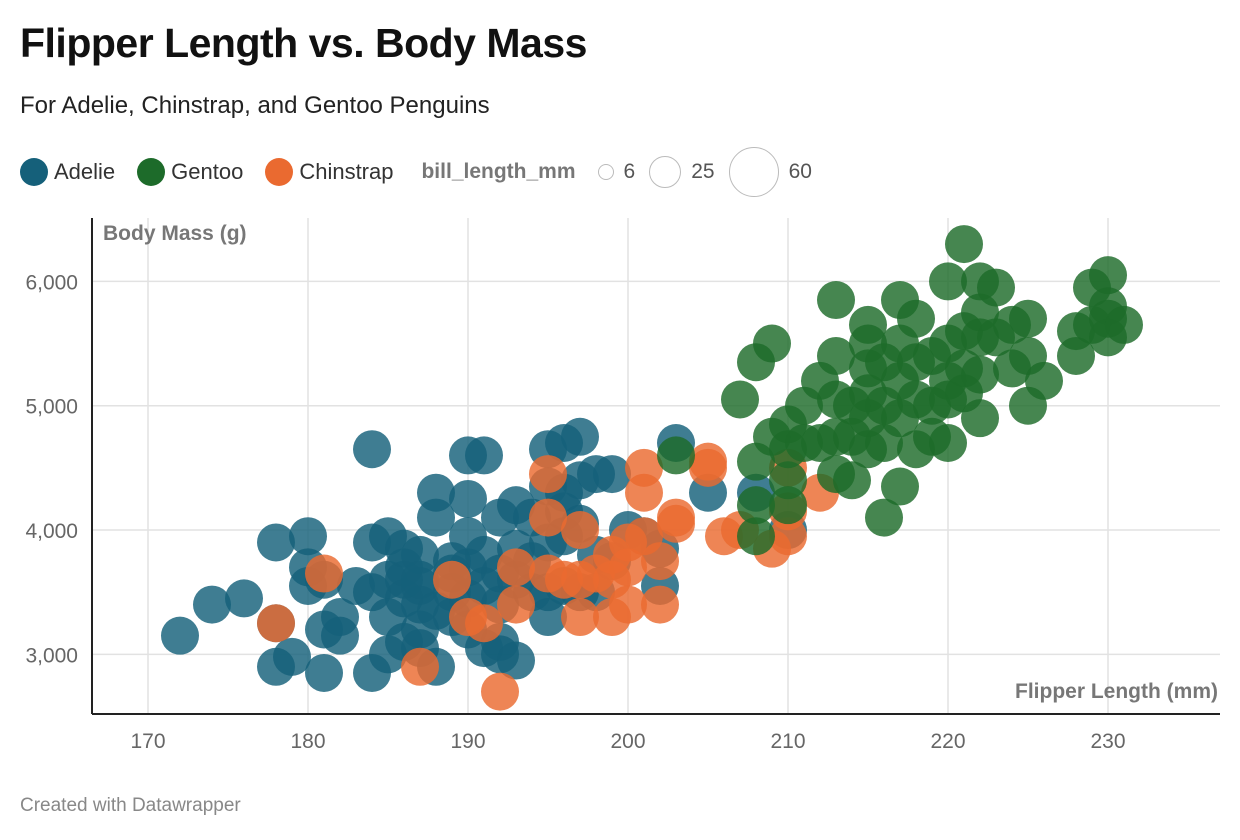  Describe the element at coordinates (34, 172) in the screenshot. I see `legend-swatch-adelie` at that location.